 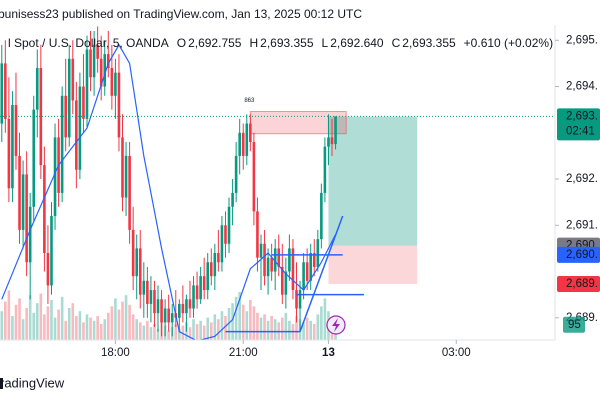 I want to click on volume-label-box, so click(x=574, y=324).